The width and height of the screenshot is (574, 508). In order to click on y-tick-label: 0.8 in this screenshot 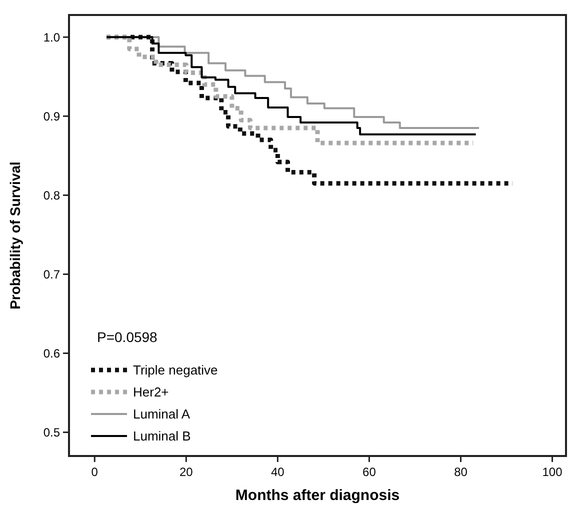, I will do `click(51, 195)`.